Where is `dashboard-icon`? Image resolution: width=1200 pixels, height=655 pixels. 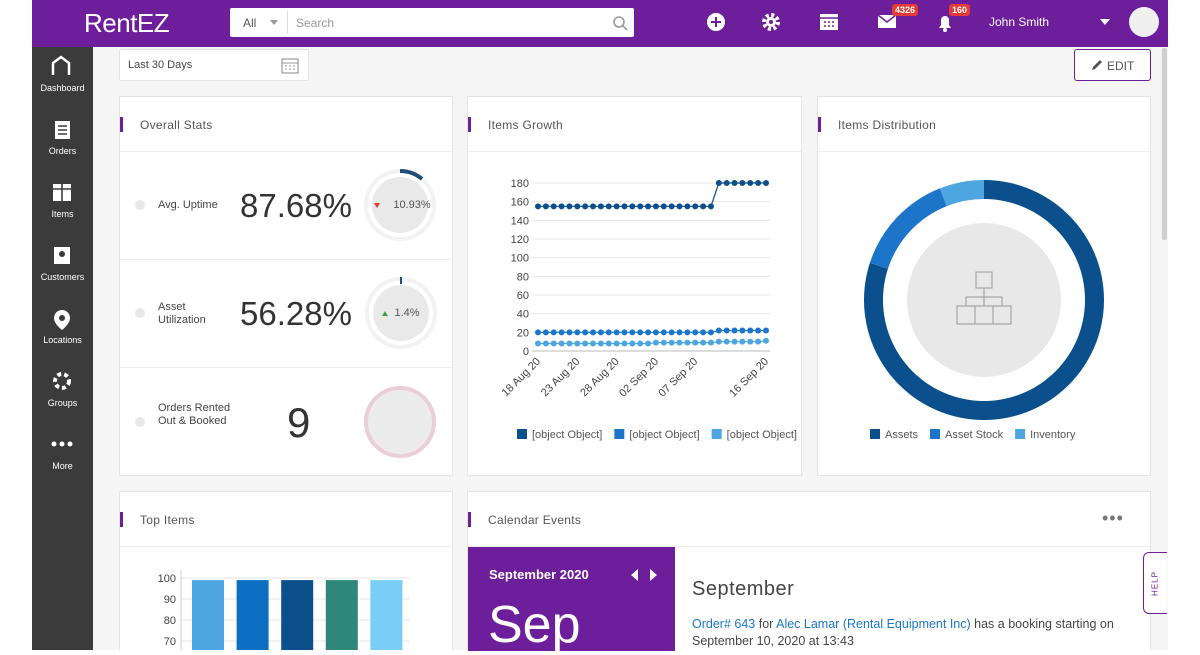
dashboard-icon is located at coordinates (61, 65).